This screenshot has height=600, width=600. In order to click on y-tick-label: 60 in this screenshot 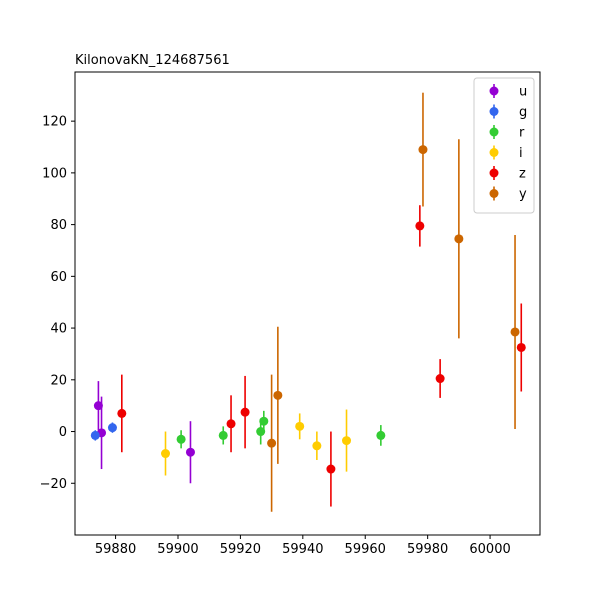, I will do `click(58, 277)`.